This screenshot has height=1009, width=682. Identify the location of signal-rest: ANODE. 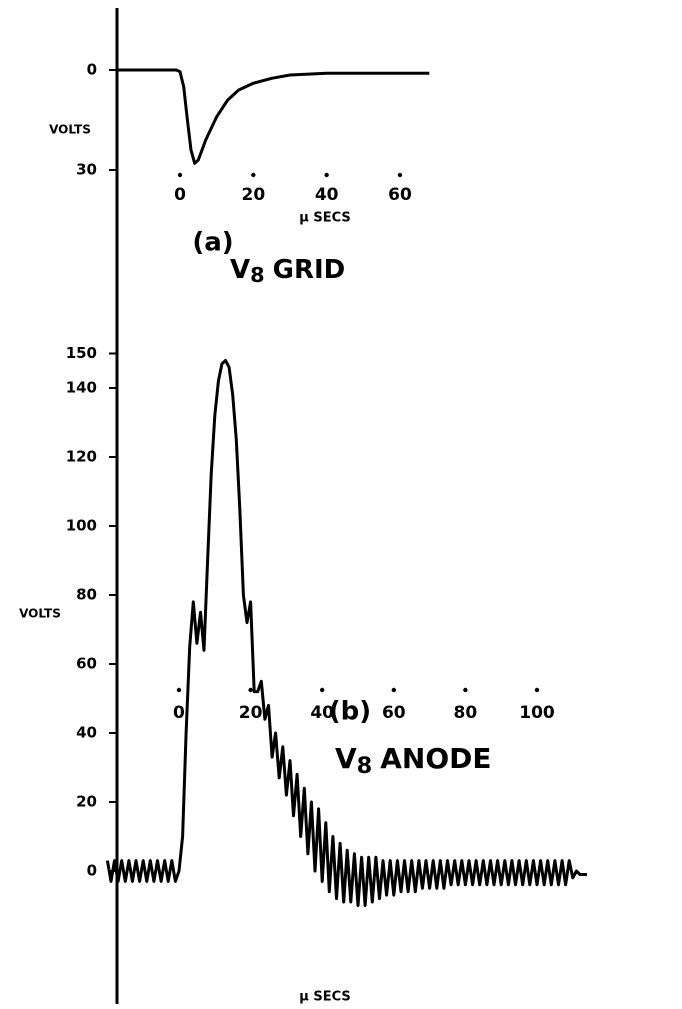
(435, 758).